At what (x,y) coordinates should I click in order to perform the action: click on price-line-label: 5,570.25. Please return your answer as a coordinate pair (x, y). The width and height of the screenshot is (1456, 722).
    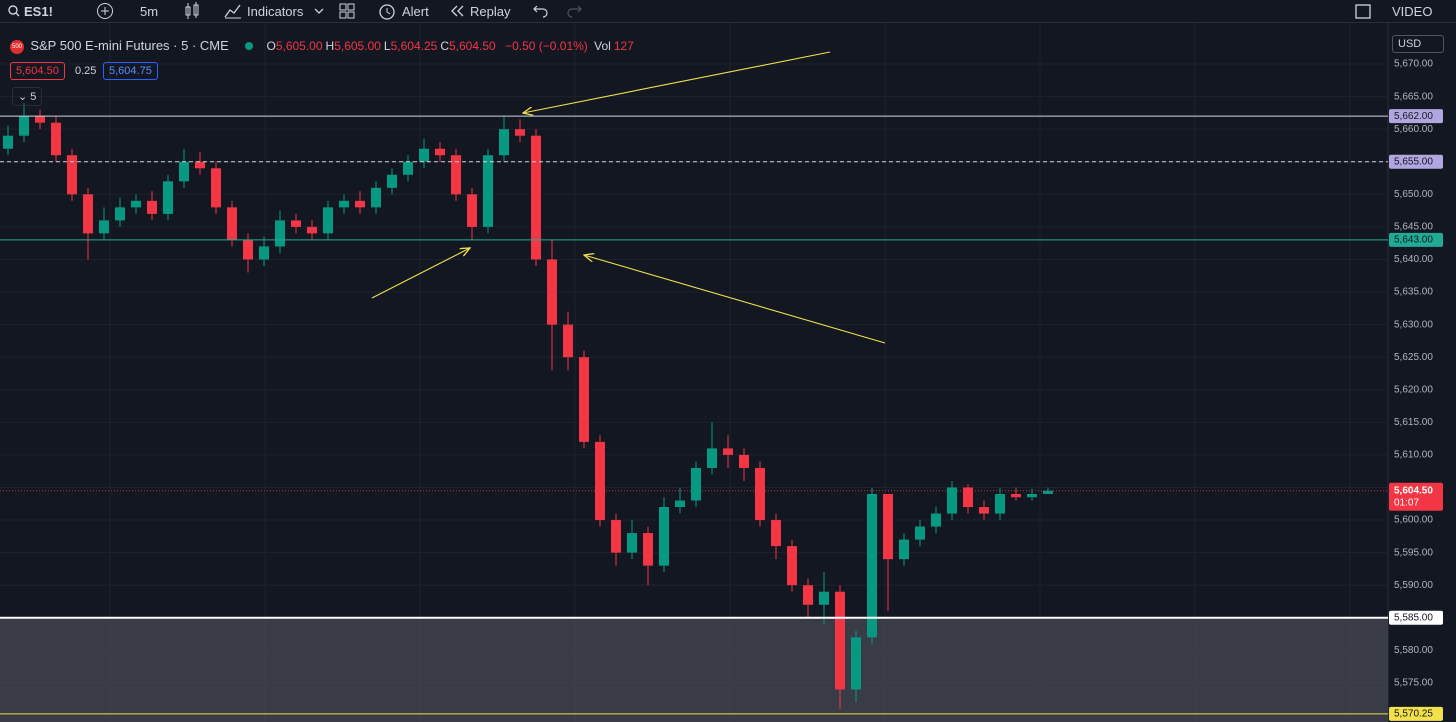
    Looking at the image, I should click on (1413, 713).